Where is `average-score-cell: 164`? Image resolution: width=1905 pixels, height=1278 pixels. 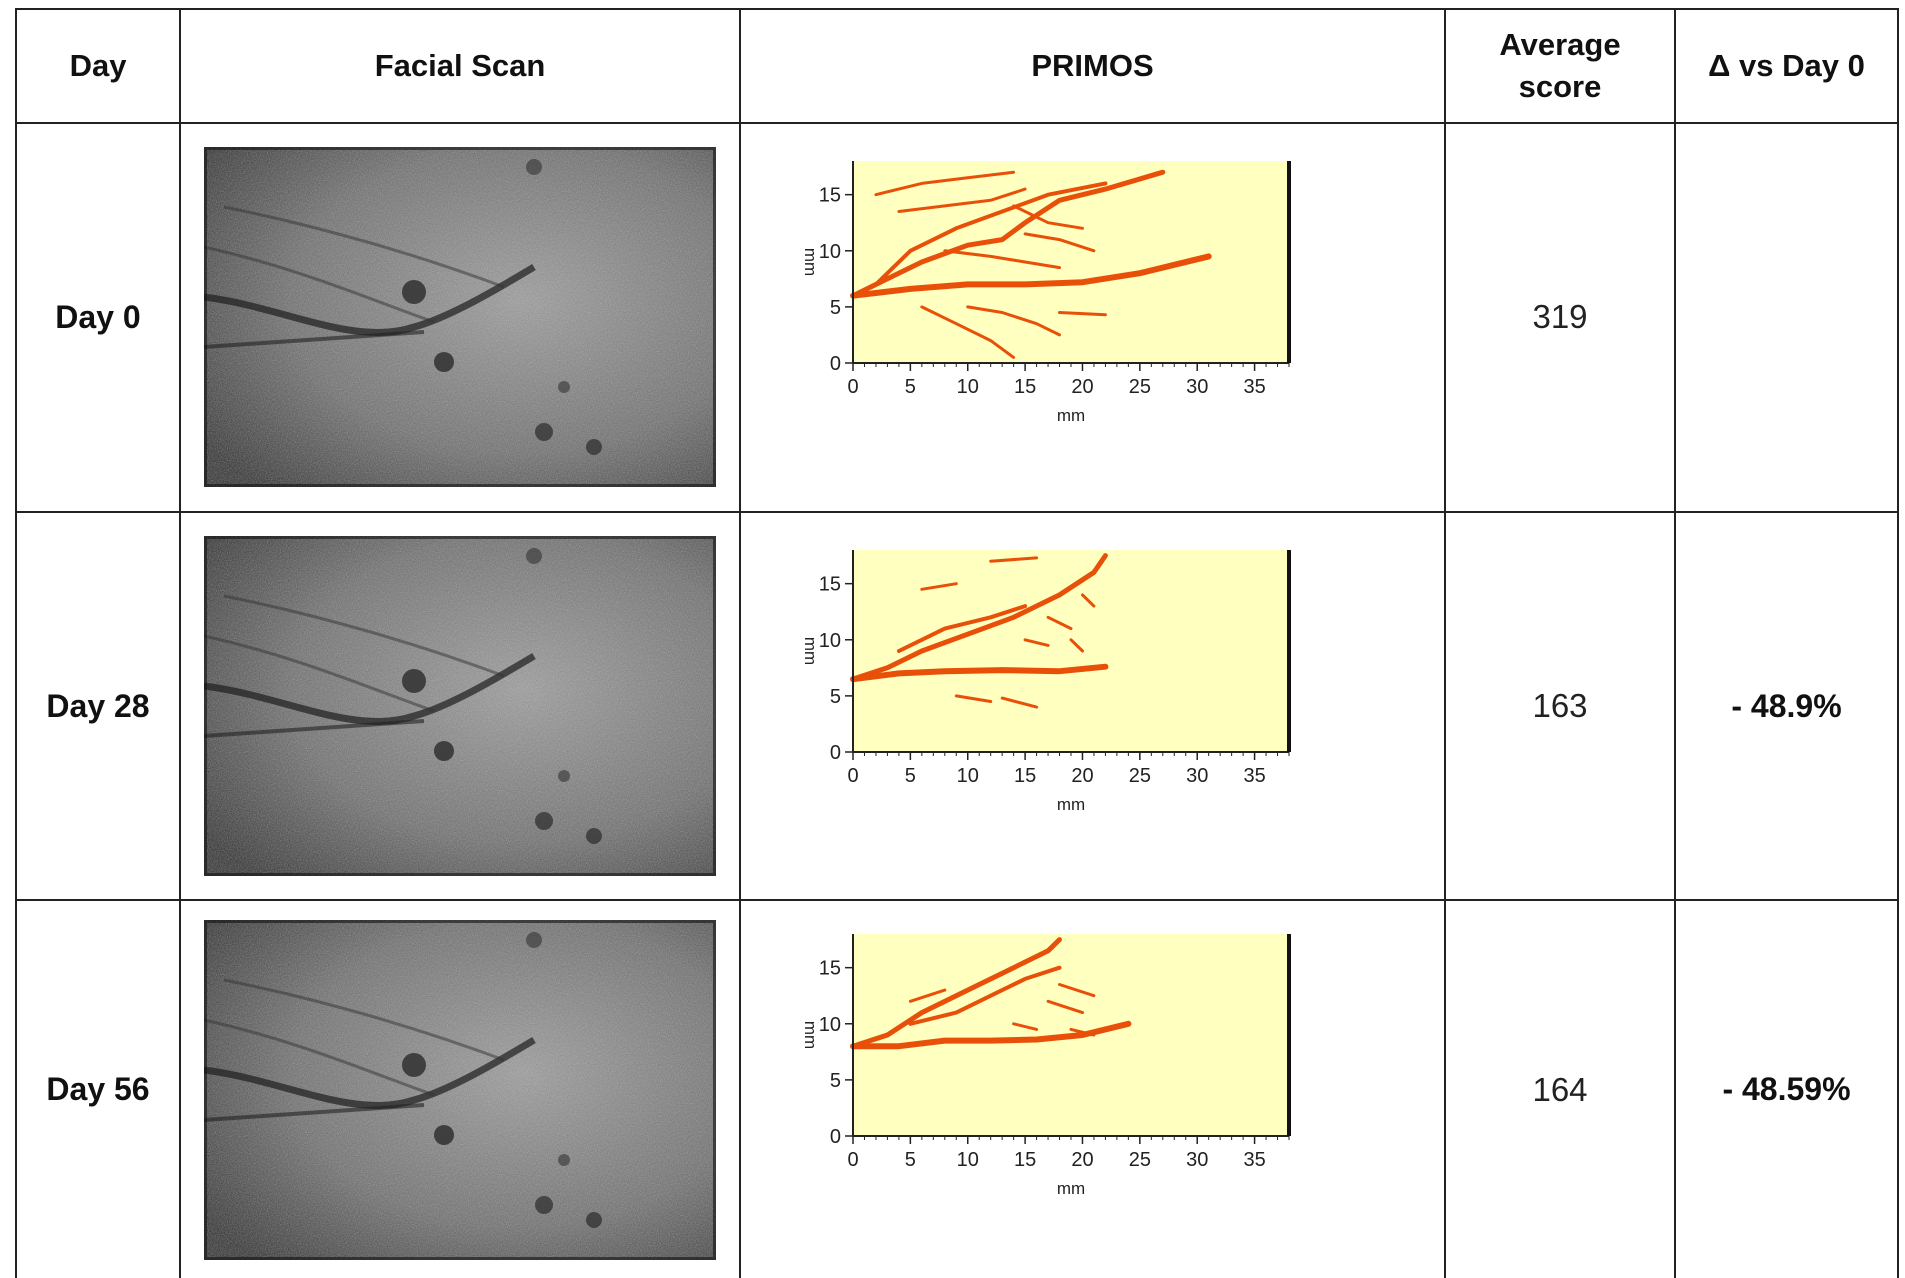 average-score-cell: 164 is located at coordinates (1560, 1088).